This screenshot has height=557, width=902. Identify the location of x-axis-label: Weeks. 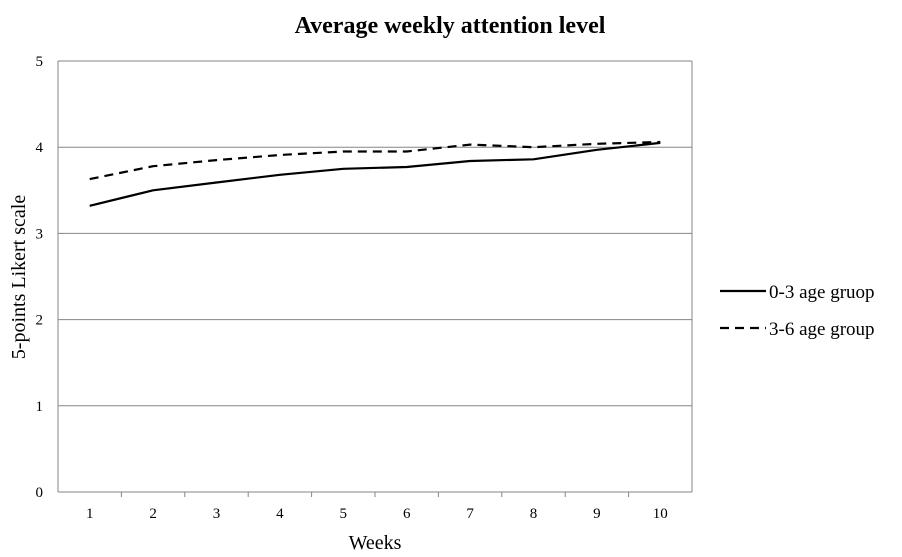
(375, 542).